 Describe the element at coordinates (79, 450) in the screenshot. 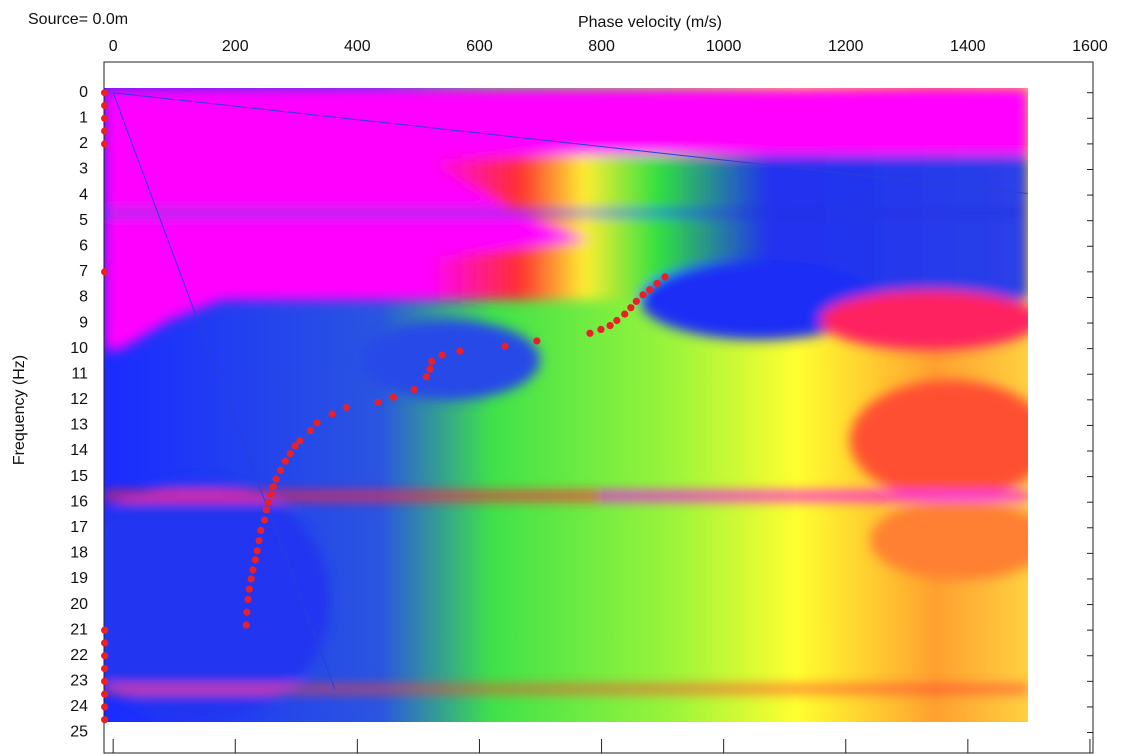

I see `y-tick-label: 14` at that location.